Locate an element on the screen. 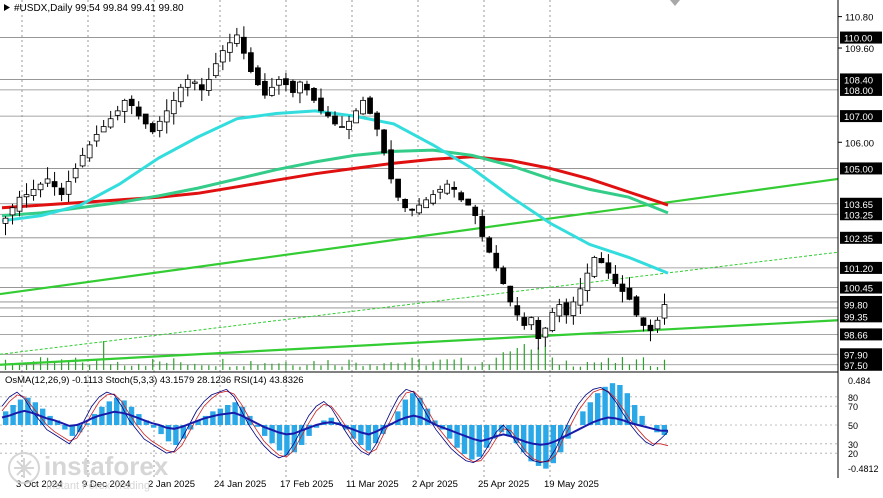 Image resolution: width=883 pixels, height=498 pixels. time-label: 3 Oct 2024 is located at coordinates (39, 484).